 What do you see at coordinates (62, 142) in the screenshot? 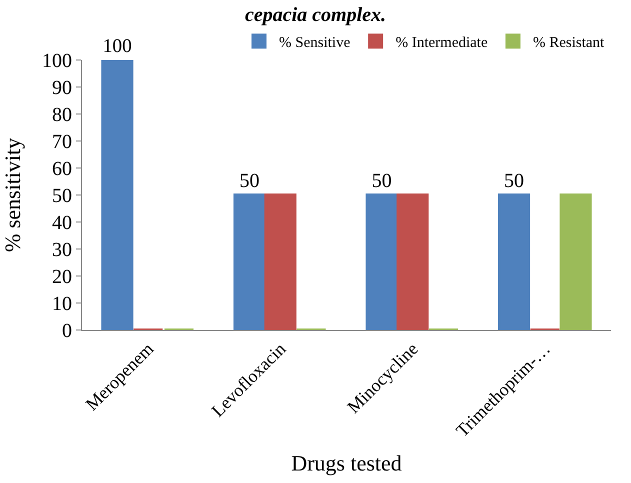
I see `y-tick-label: 70` at bounding box center [62, 142].